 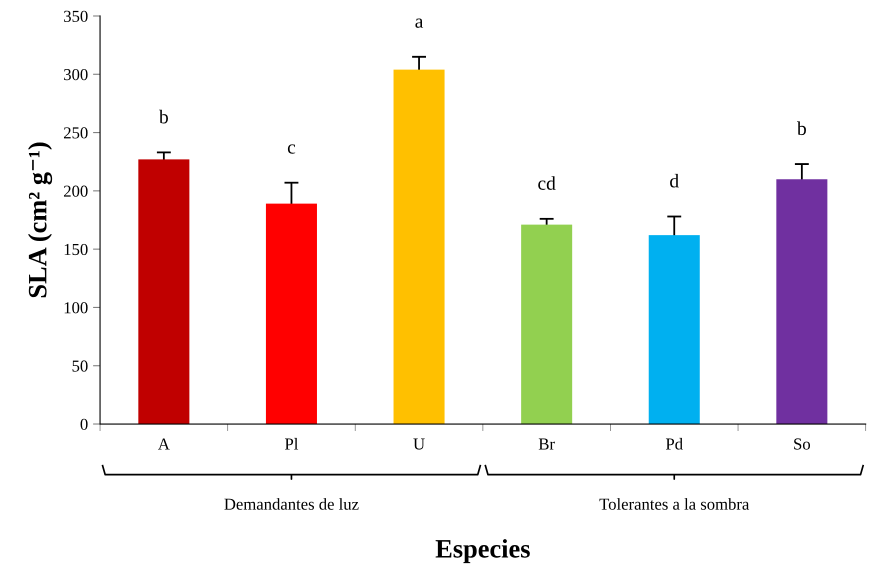 I want to click on x-tick-label: So, so click(x=802, y=444).